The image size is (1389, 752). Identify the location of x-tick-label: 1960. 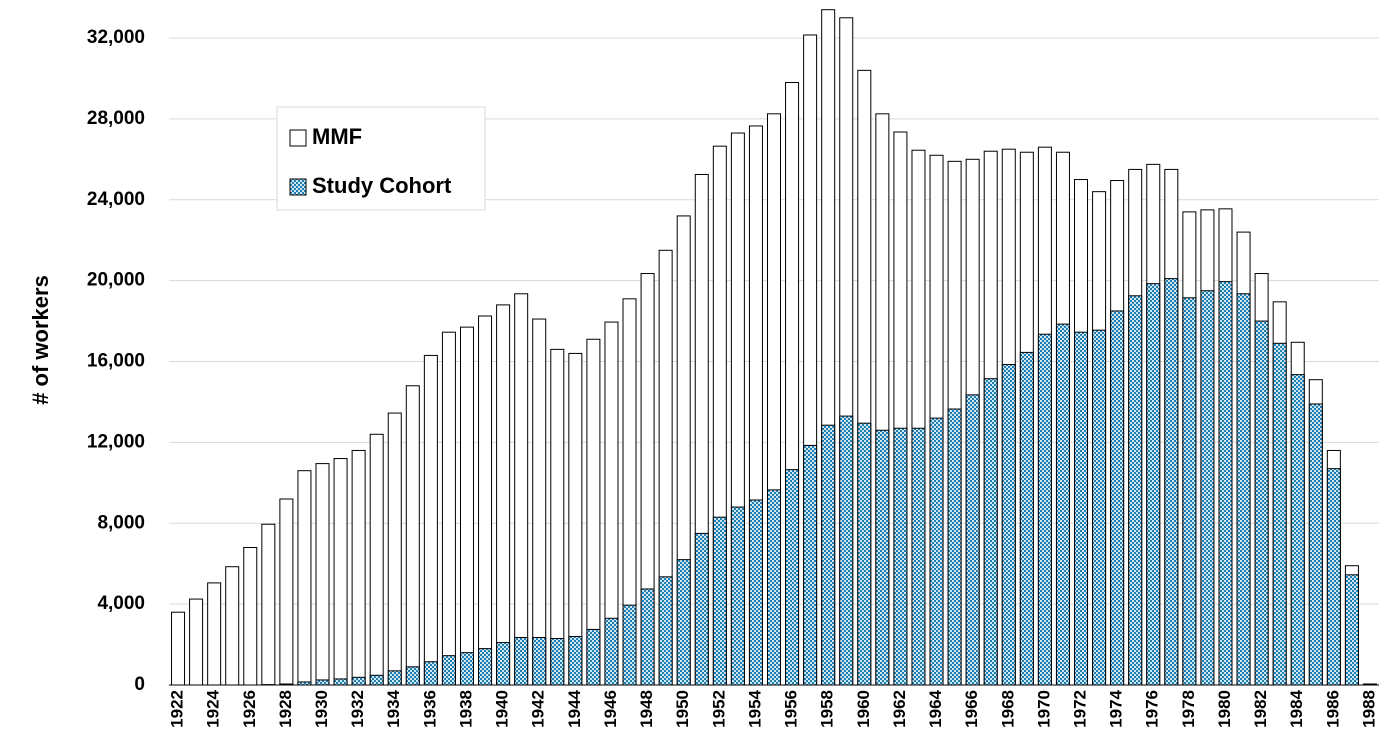
(863, 709).